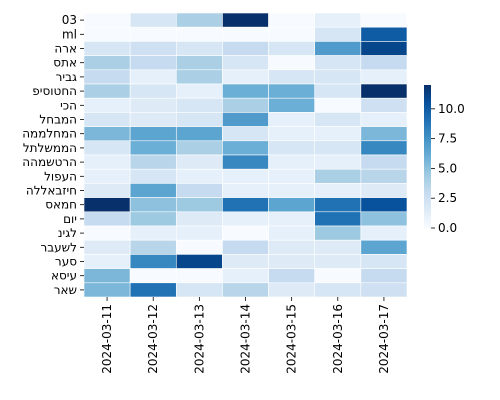  Describe the element at coordinates (67, 233) in the screenshot. I see `row-label: לגינ` at that location.